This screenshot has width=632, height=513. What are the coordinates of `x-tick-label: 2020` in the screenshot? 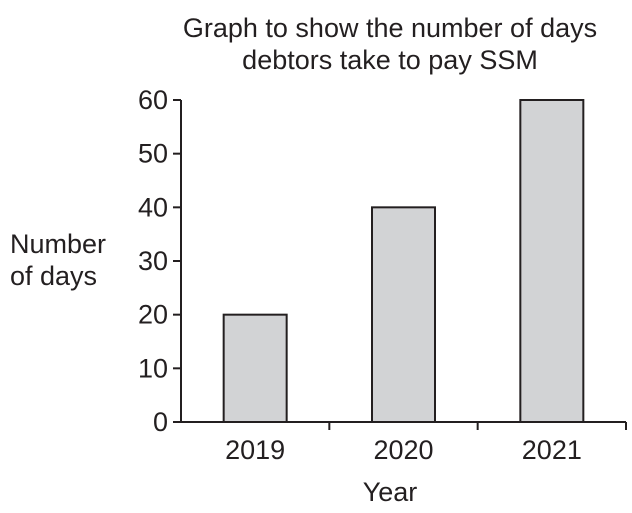 It's located at (403, 450).